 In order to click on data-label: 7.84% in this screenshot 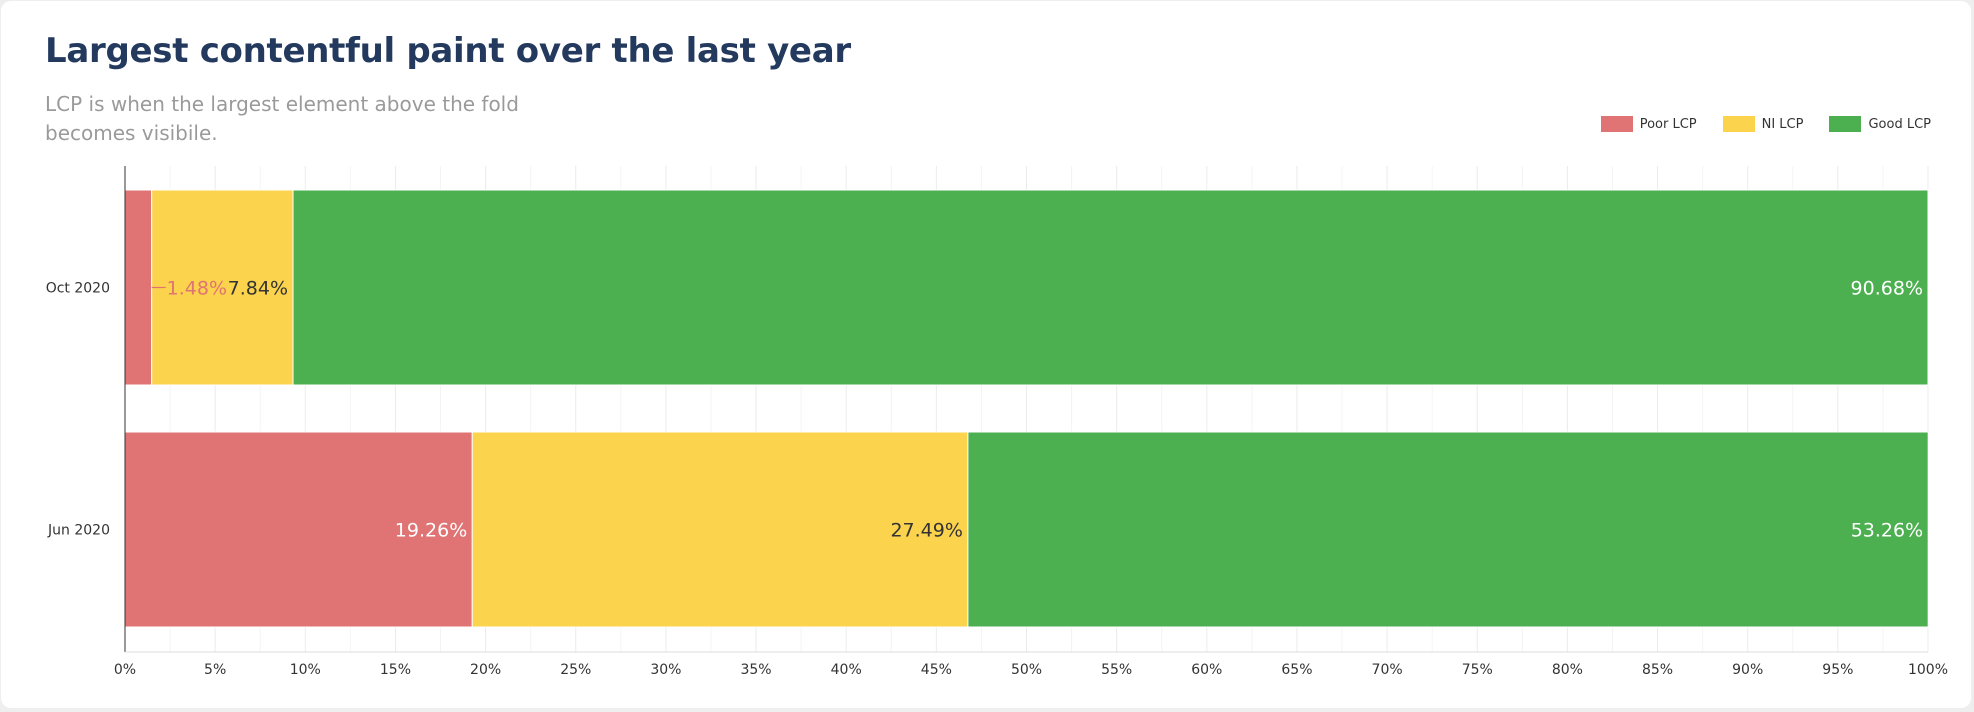, I will do `click(258, 289)`.